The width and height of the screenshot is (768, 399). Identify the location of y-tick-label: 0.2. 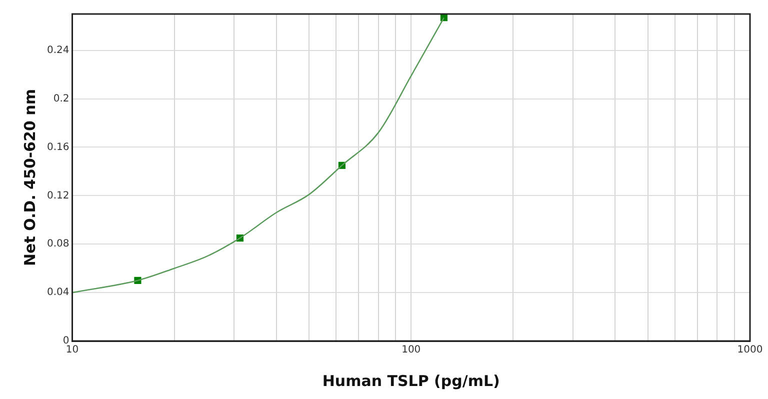
(61, 98).